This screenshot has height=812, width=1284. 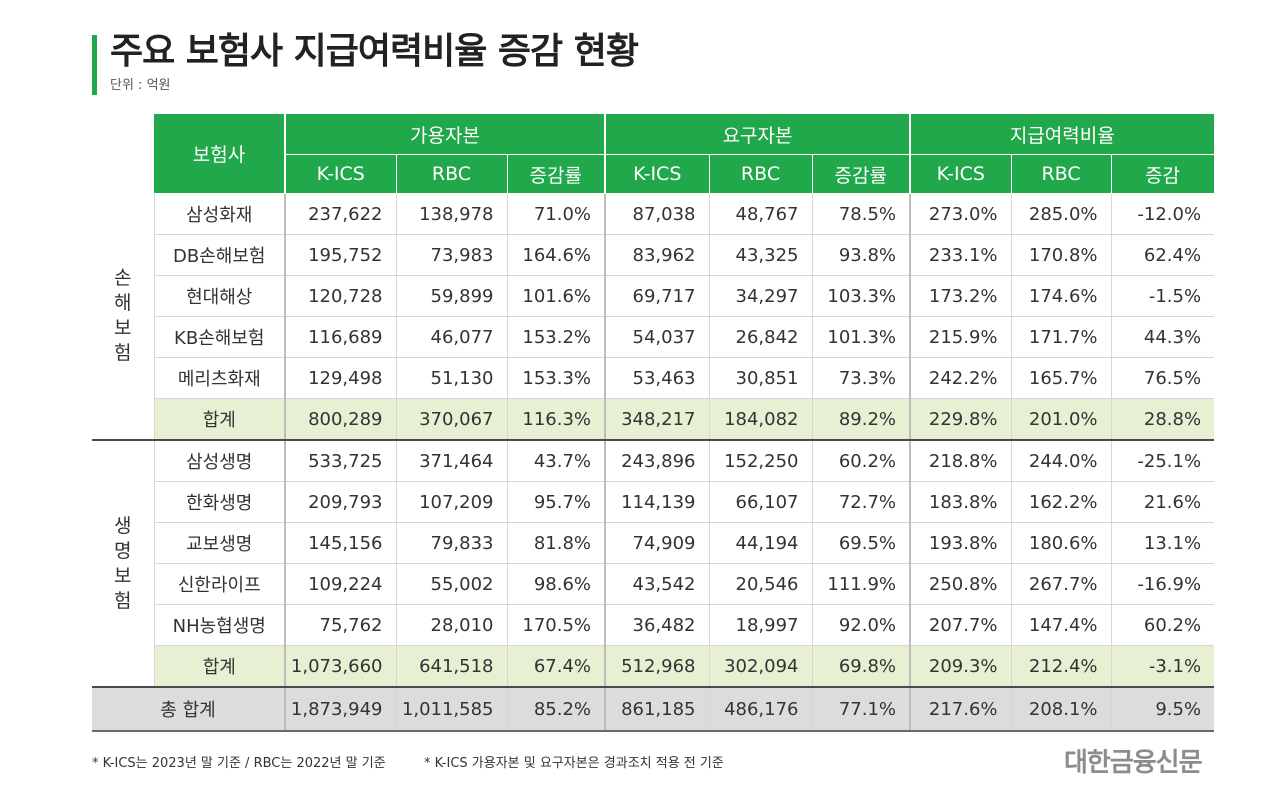 I want to click on table-cell: 233.1%, so click(x=961, y=255).